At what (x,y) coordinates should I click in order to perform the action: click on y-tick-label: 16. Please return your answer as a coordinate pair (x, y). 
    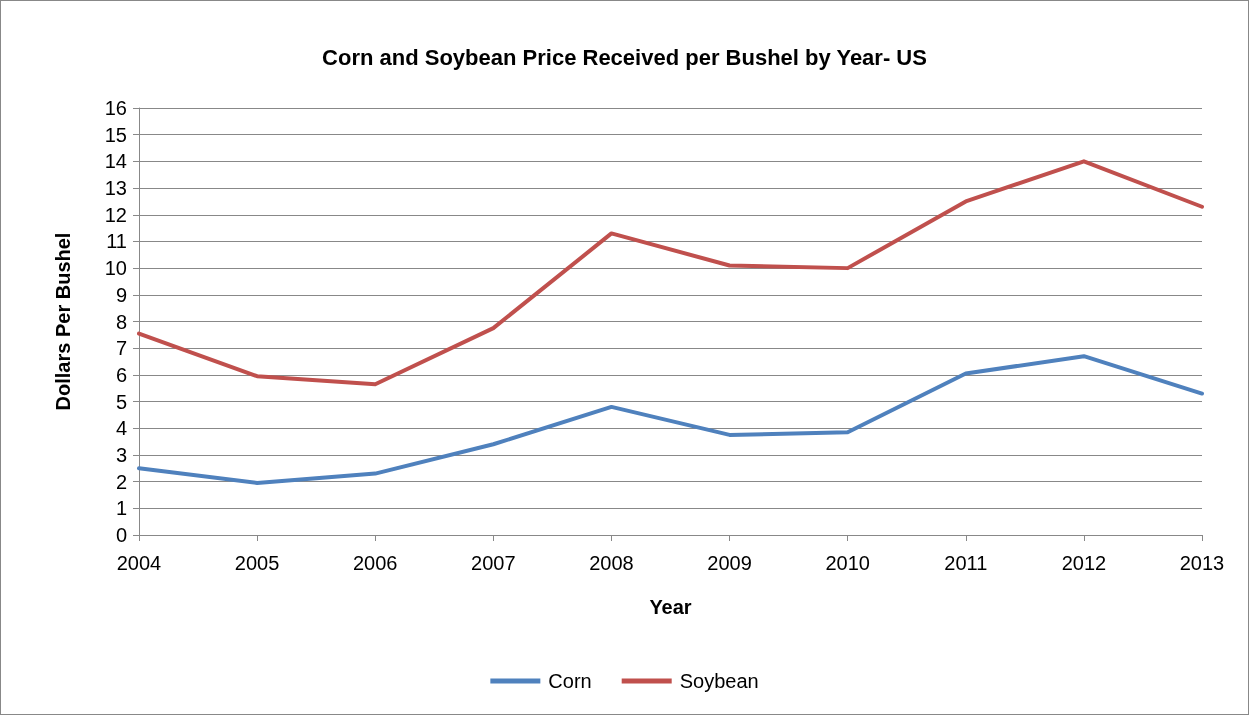
    Looking at the image, I should click on (115, 108).